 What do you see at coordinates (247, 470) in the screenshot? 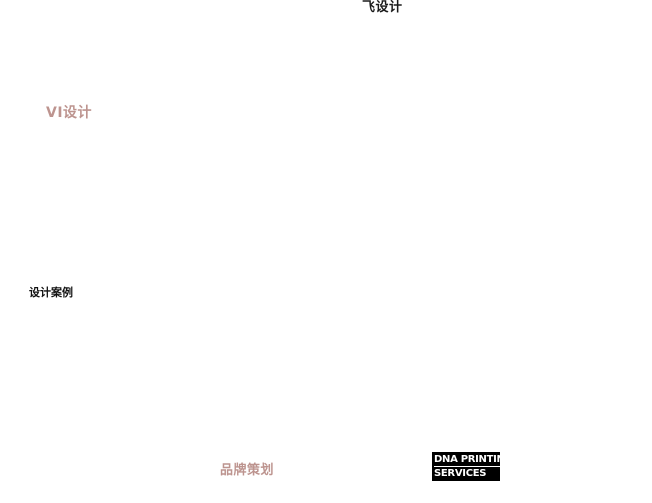
I see `link-brand-planning: 品牌策划` at bounding box center [247, 470].